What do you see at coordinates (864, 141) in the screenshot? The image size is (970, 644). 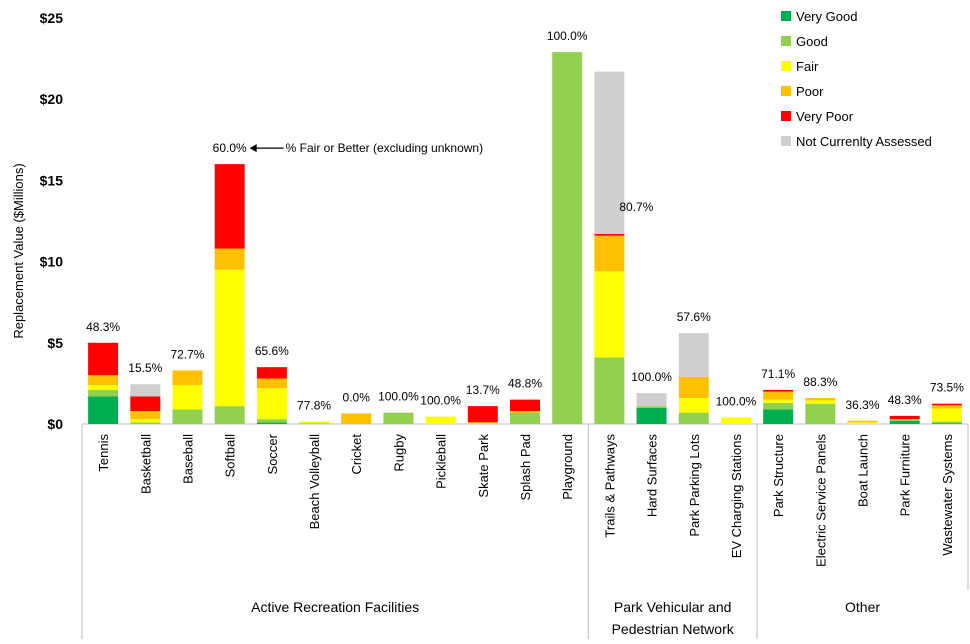 I see `legend-label: Not Currenlty Assessed` at bounding box center [864, 141].